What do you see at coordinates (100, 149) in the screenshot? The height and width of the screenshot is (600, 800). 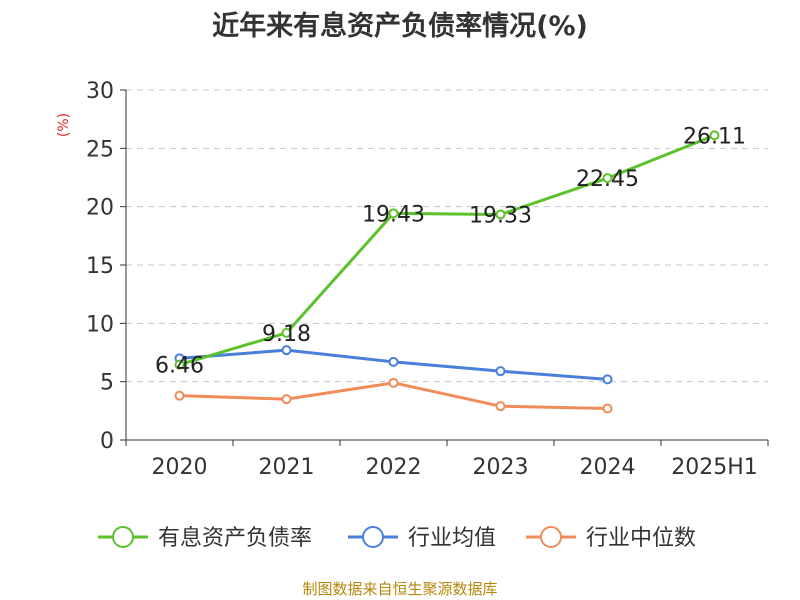 I see `y-tick-label: 25` at bounding box center [100, 149].